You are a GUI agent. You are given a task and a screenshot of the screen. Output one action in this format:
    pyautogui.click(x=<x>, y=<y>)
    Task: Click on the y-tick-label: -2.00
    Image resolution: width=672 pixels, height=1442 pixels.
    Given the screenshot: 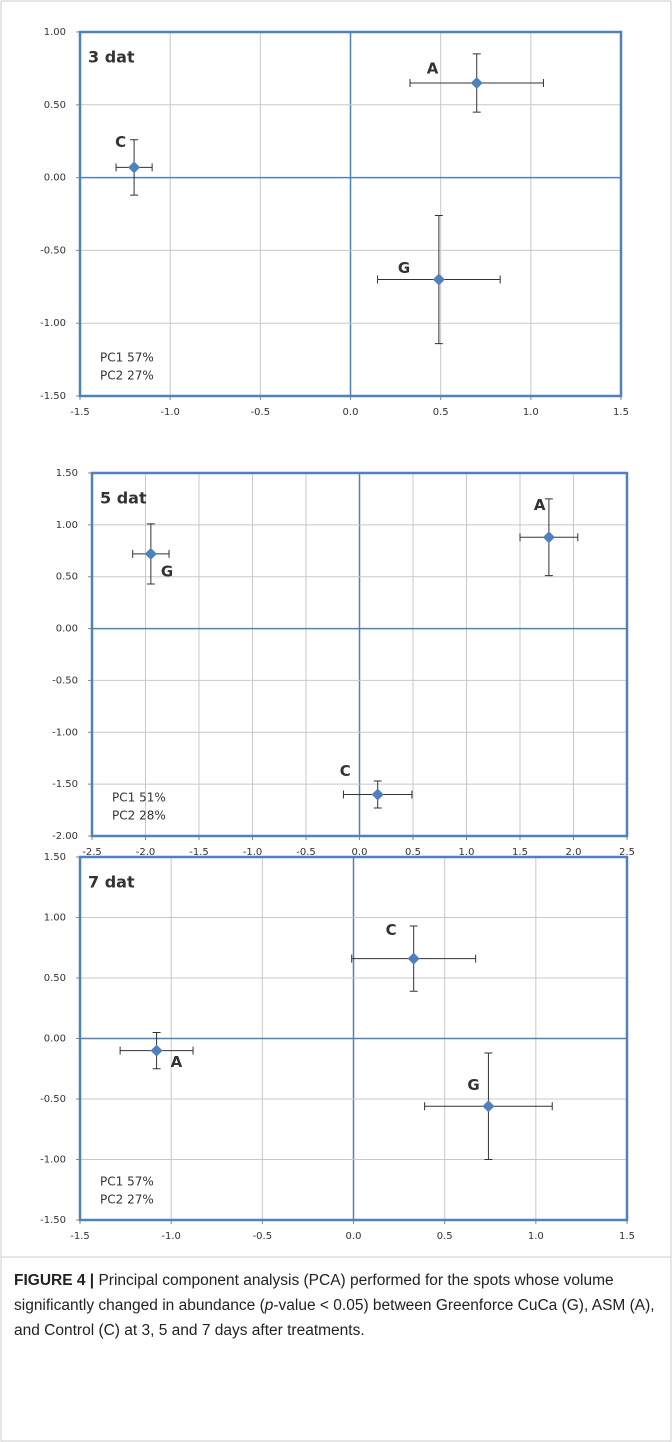 What is the action you would take?
    pyautogui.click(x=65, y=836)
    